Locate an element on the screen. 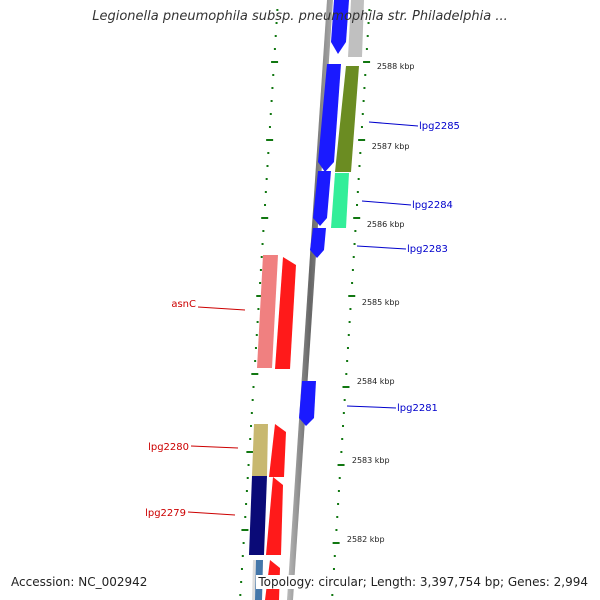 Image resolution: width=600 pixels, height=600 pixels. gene-label-lpg2285: lpg2285 is located at coordinates (439, 126).